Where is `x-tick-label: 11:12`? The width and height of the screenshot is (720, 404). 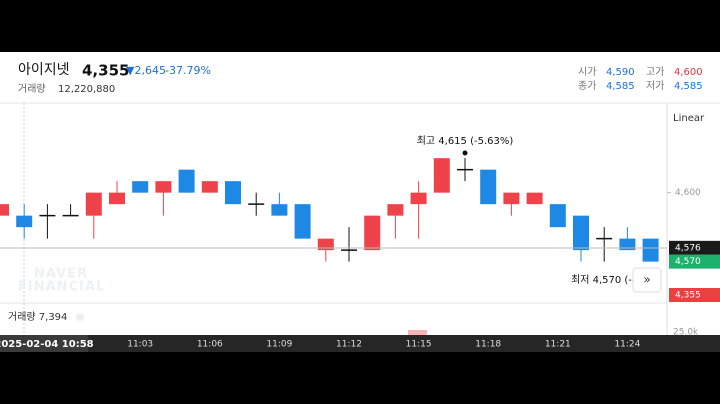 x-tick-label: 11:12 is located at coordinates (349, 345).